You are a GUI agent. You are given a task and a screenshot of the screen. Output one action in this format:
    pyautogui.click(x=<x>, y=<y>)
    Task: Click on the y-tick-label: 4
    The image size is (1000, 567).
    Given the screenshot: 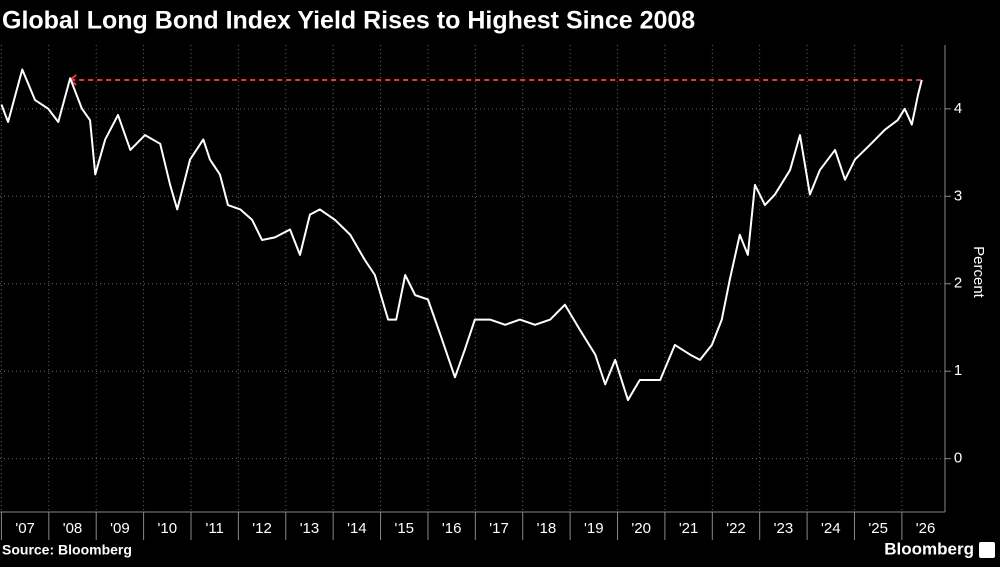 What is the action you would take?
    pyautogui.click(x=958, y=108)
    